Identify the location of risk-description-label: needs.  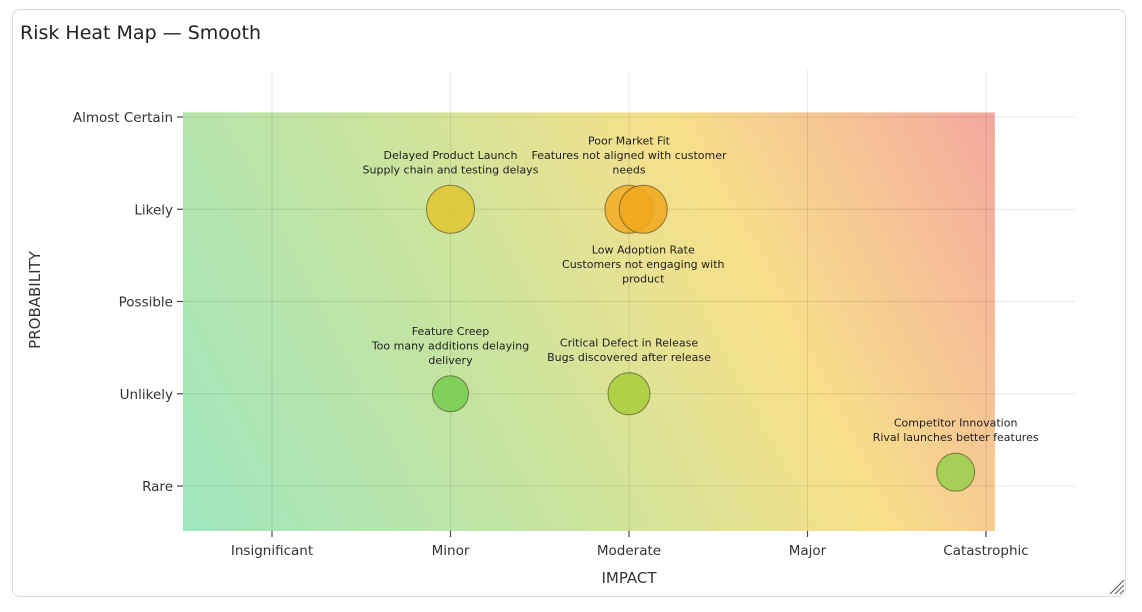
(628, 169).